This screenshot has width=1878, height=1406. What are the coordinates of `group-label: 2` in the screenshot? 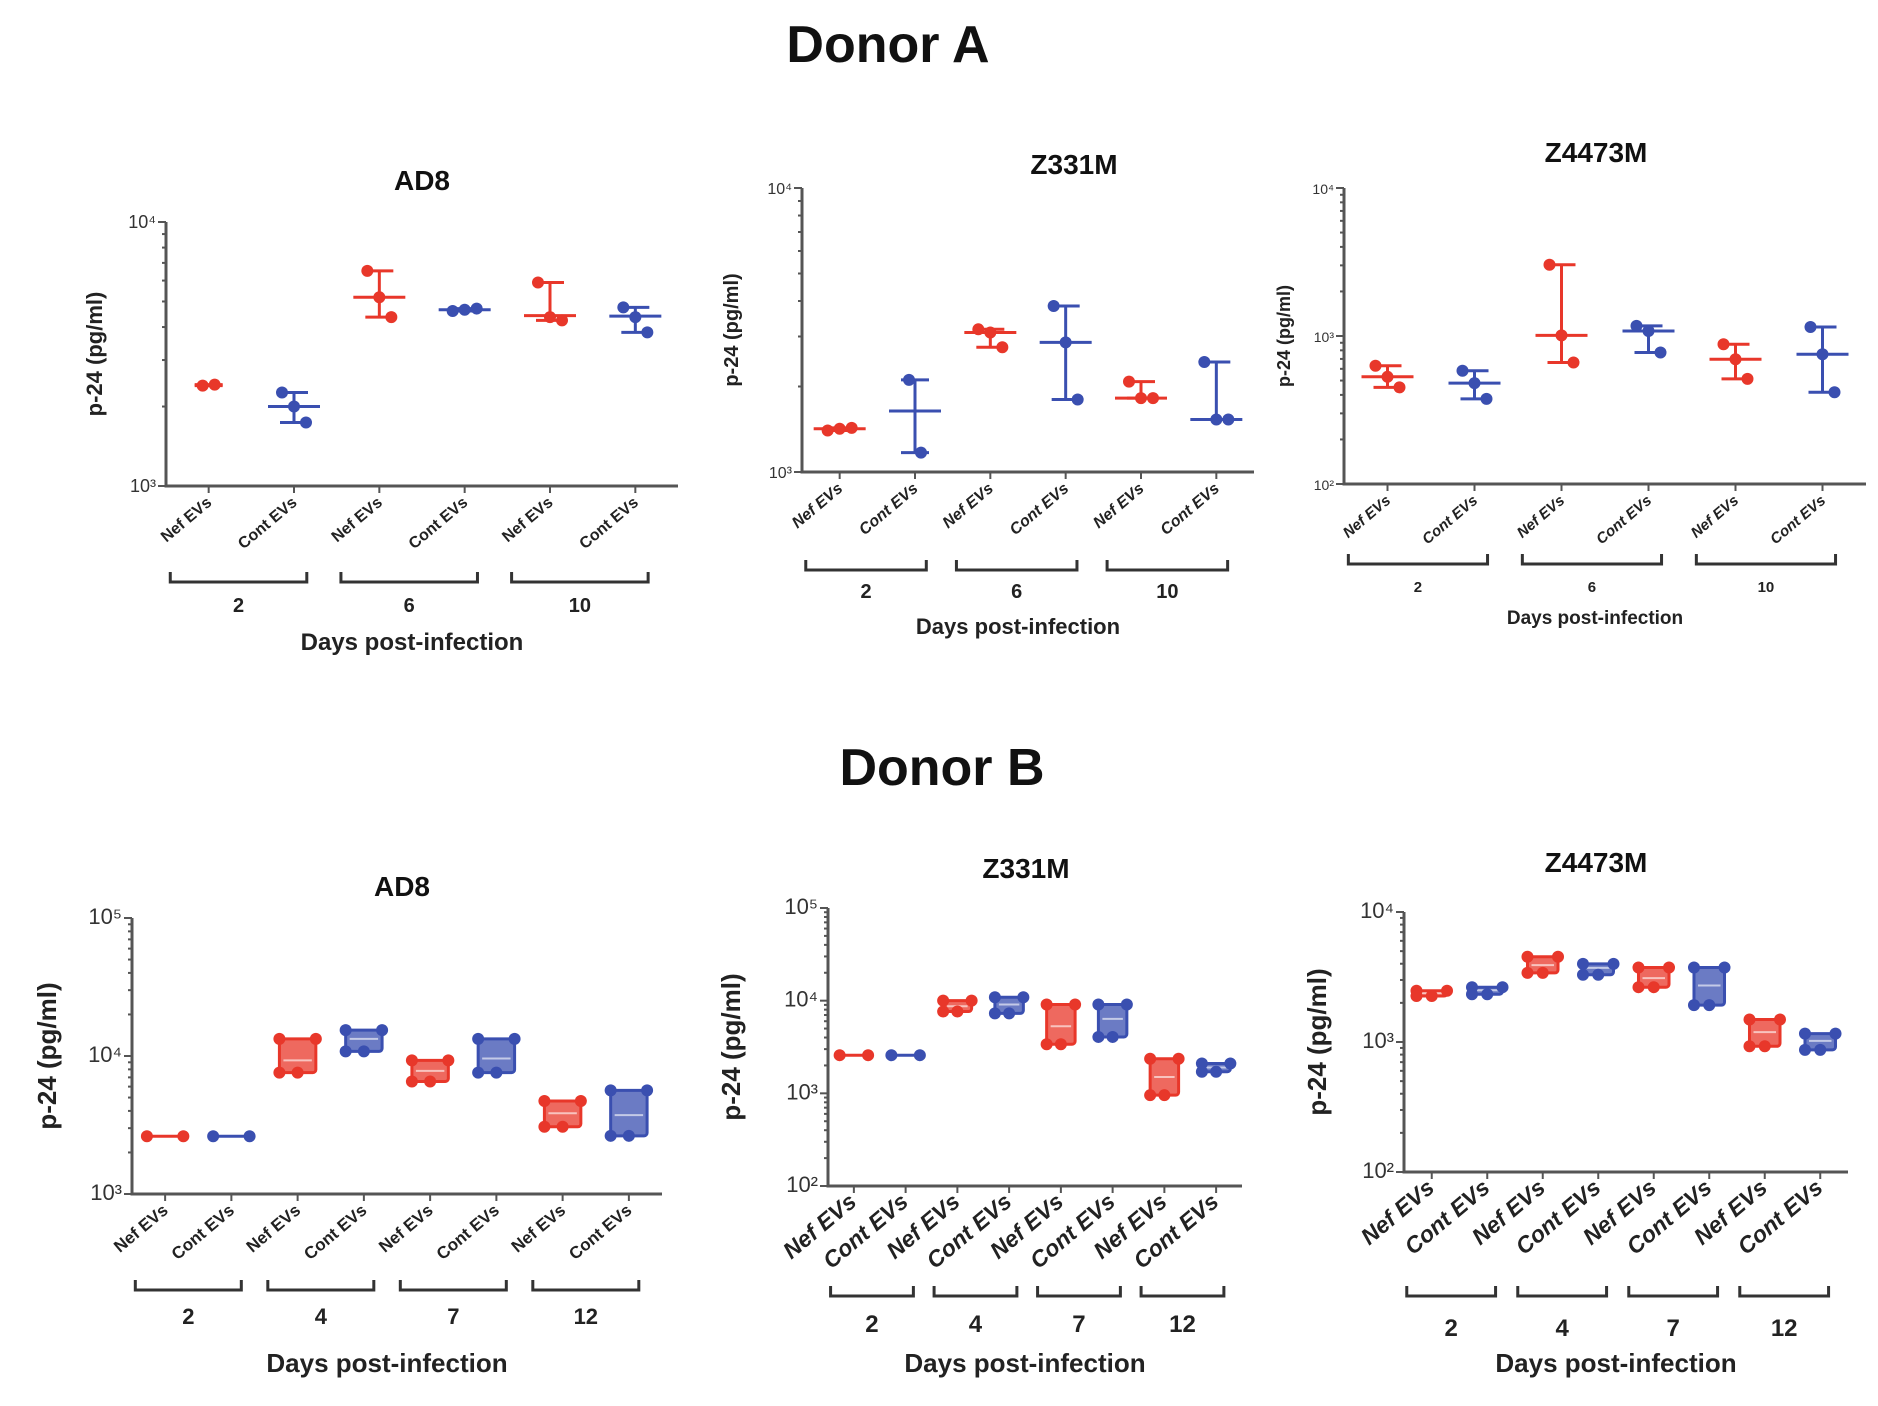 It's located at (188, 1316).